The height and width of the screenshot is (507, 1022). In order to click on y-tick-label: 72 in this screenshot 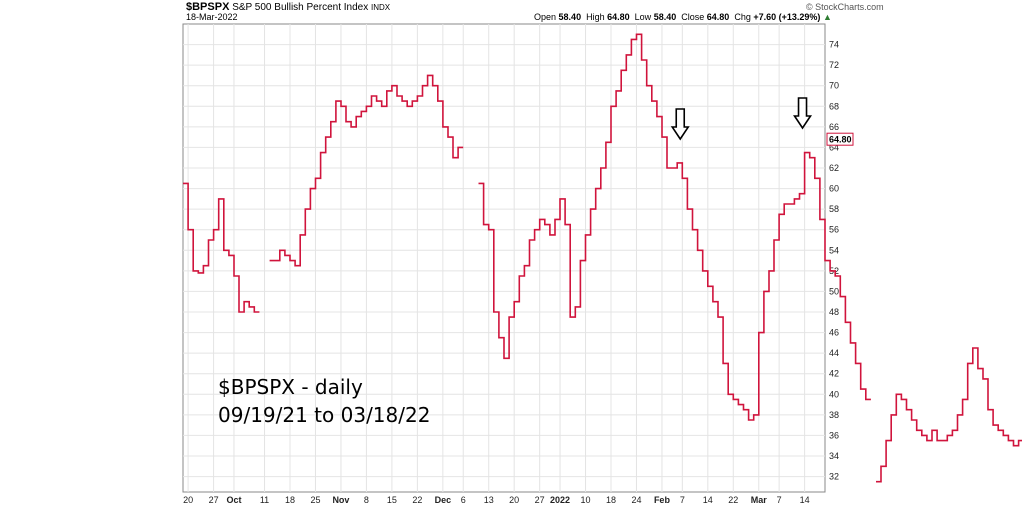, I will do `click(834, 65)`.